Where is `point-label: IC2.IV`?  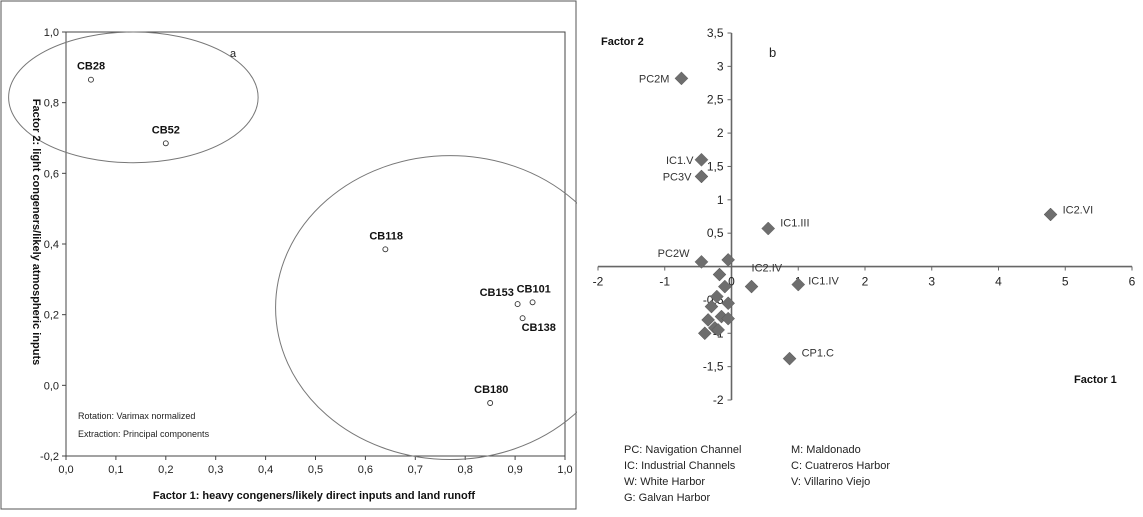
point-label: IC2.IV is located at coordinates (767, 269).